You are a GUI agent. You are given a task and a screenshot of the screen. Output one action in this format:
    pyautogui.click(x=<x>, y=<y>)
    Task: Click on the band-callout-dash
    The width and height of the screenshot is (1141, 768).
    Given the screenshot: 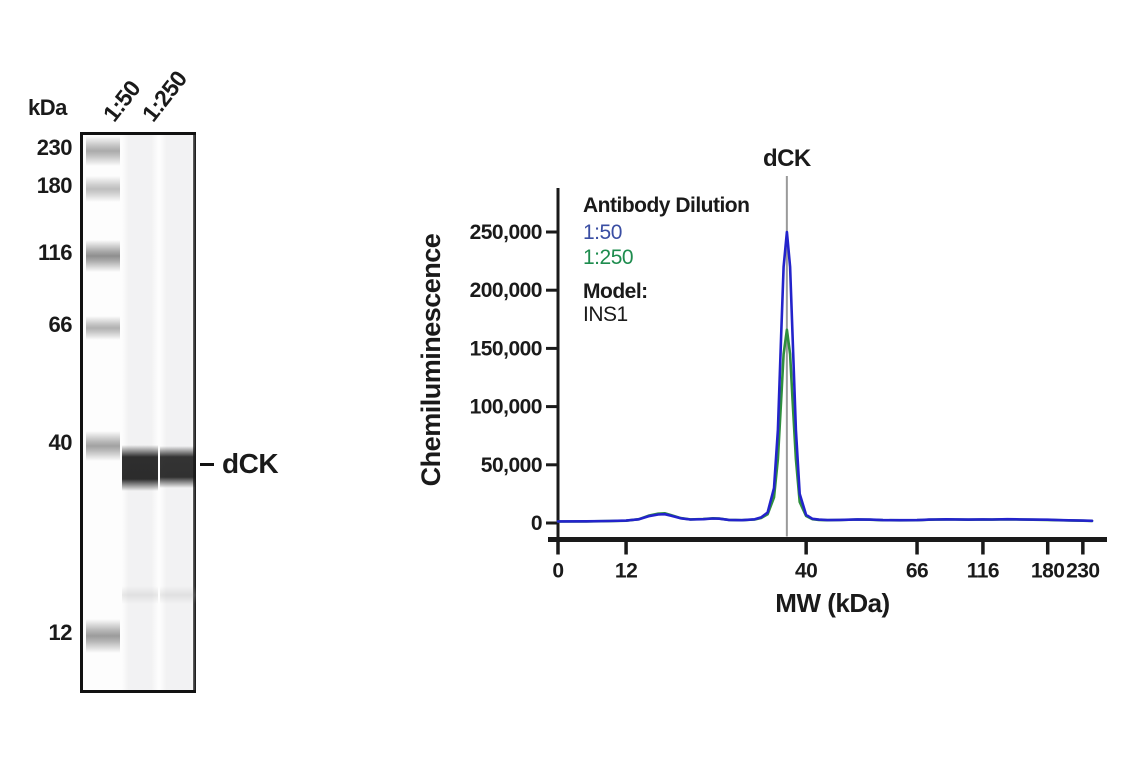 What is the action you would take?
    pyautogui.click(x=207, y=464)
    